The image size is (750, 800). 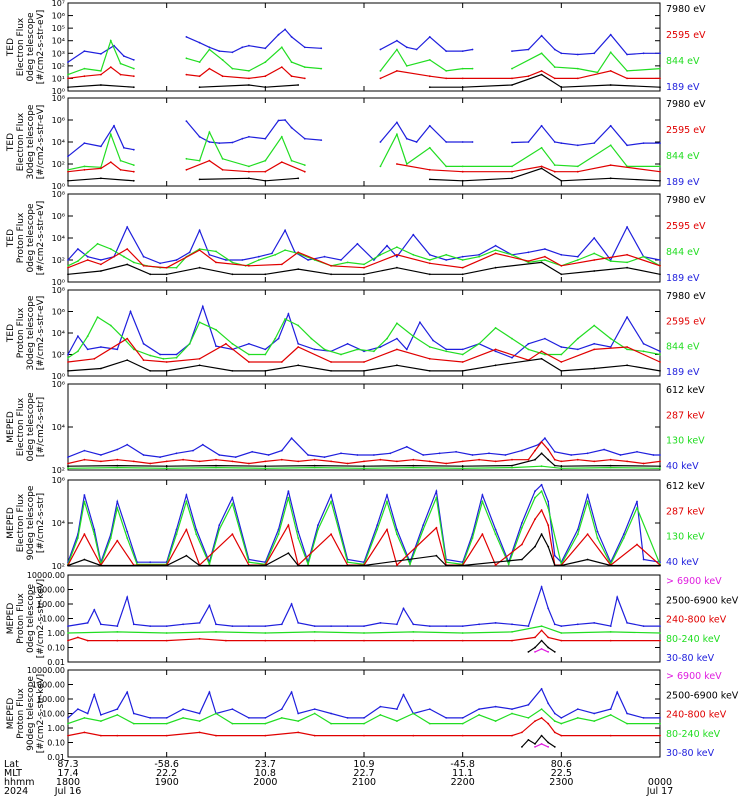 I want to click on y-tick-label: 10⁶, so click(x=58, y=384).